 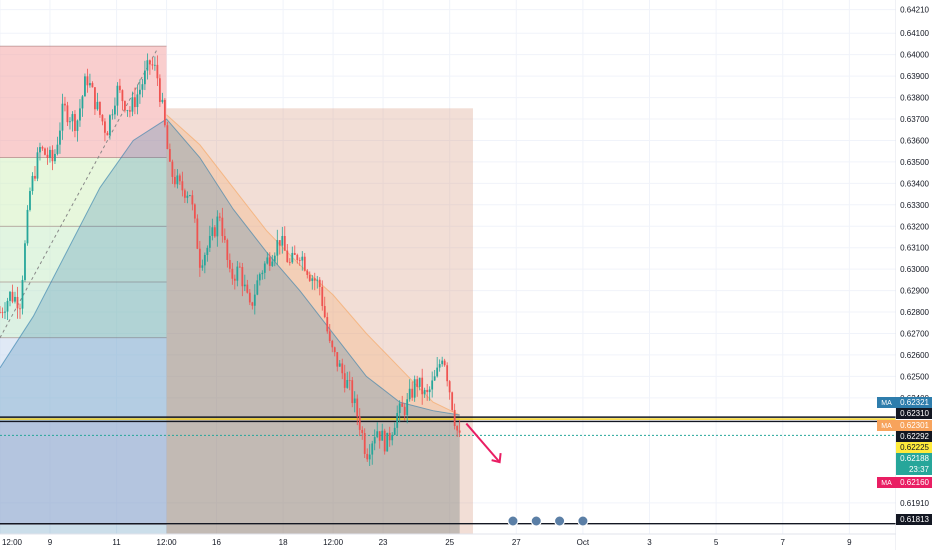 What do you see at coordinates (914, 376) in the screenshot?
I see `price-axis-tick-label: 0.62500` at bounding box center [914, 376].